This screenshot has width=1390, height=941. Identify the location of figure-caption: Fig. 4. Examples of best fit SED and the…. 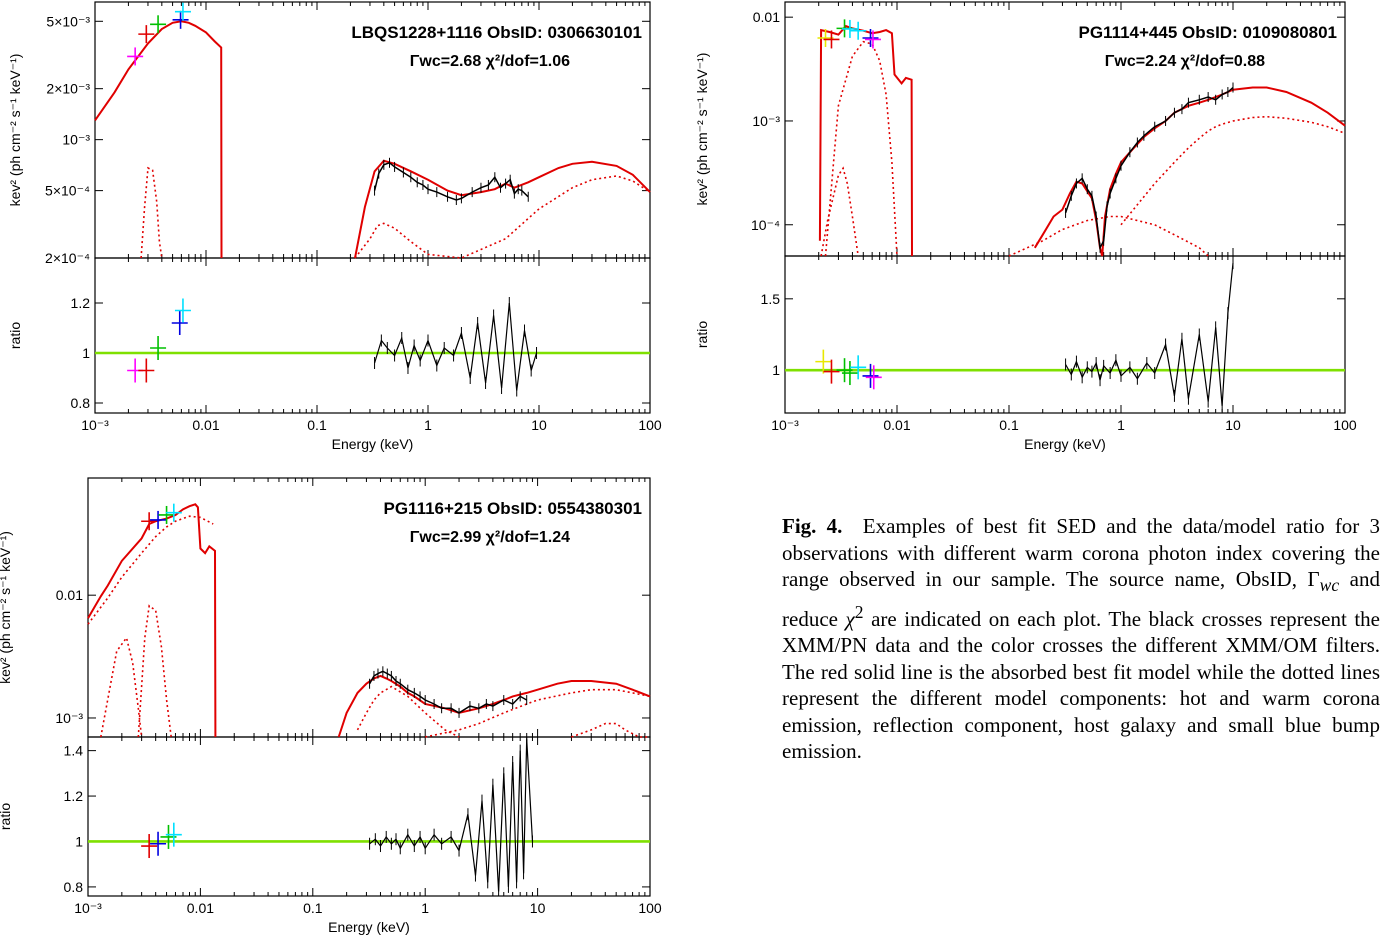
(1081, 639).